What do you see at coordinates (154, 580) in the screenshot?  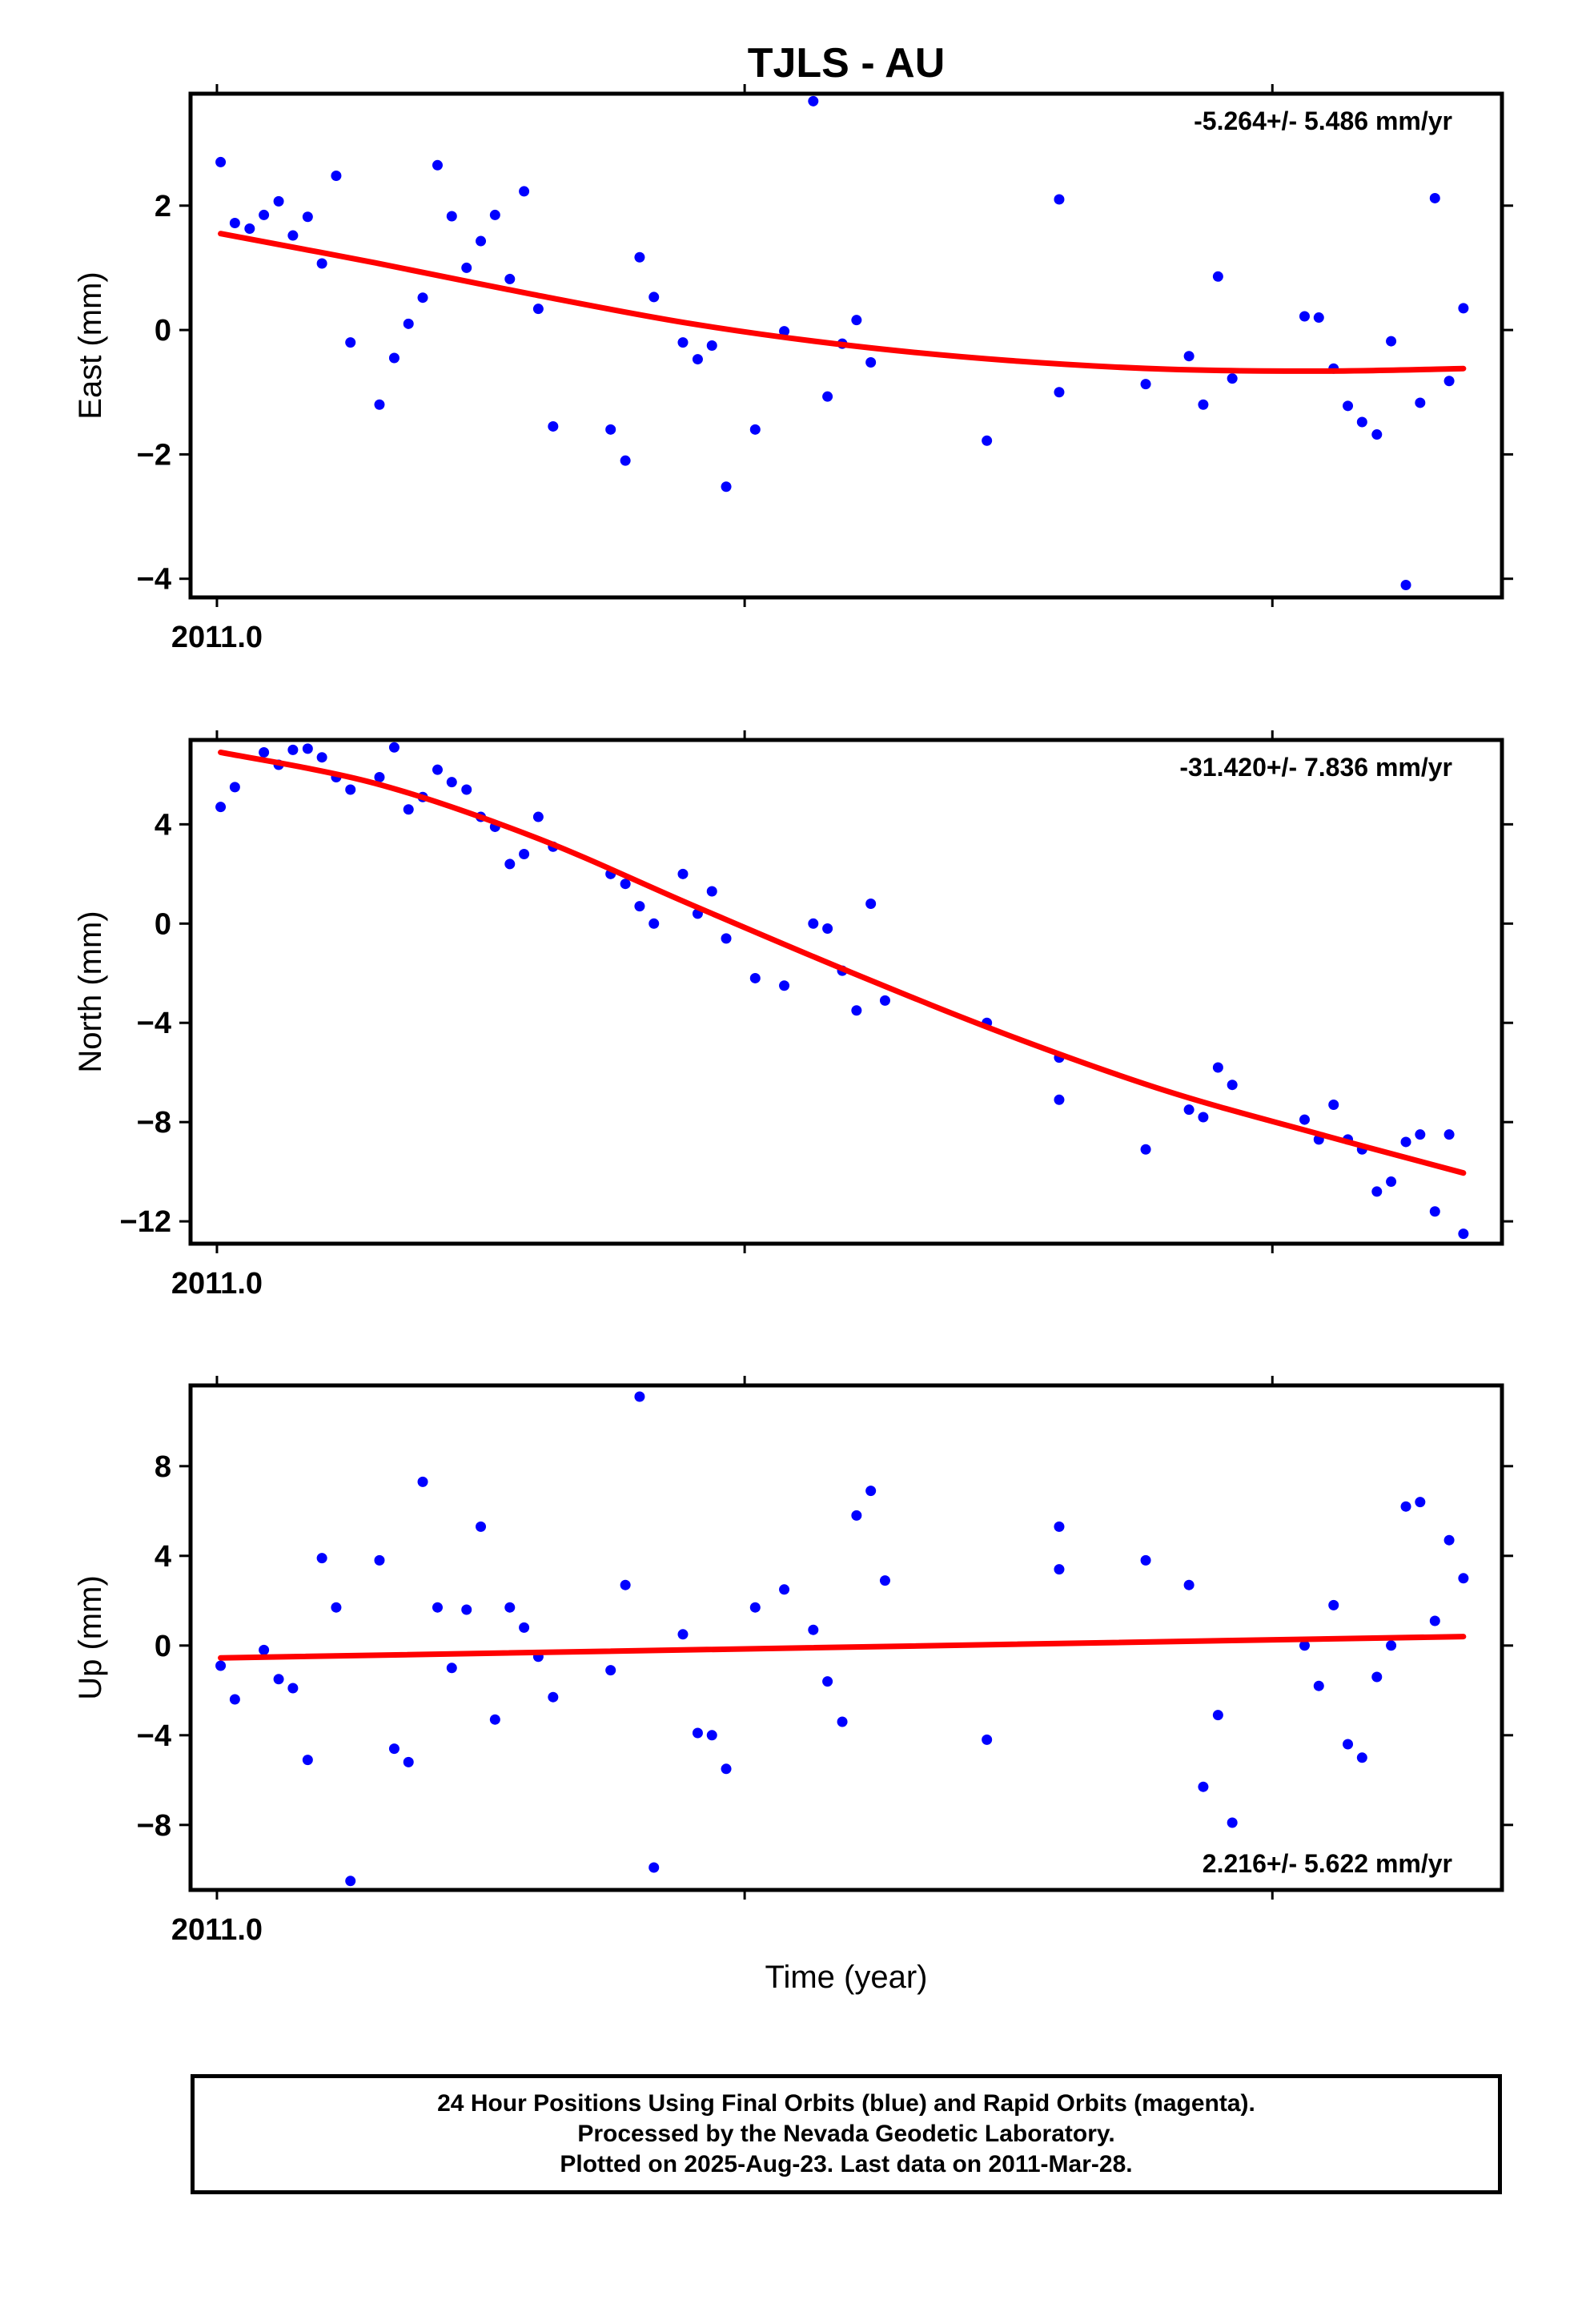 I see `east-ytick-label: −4` at bounding box center [154, 580].